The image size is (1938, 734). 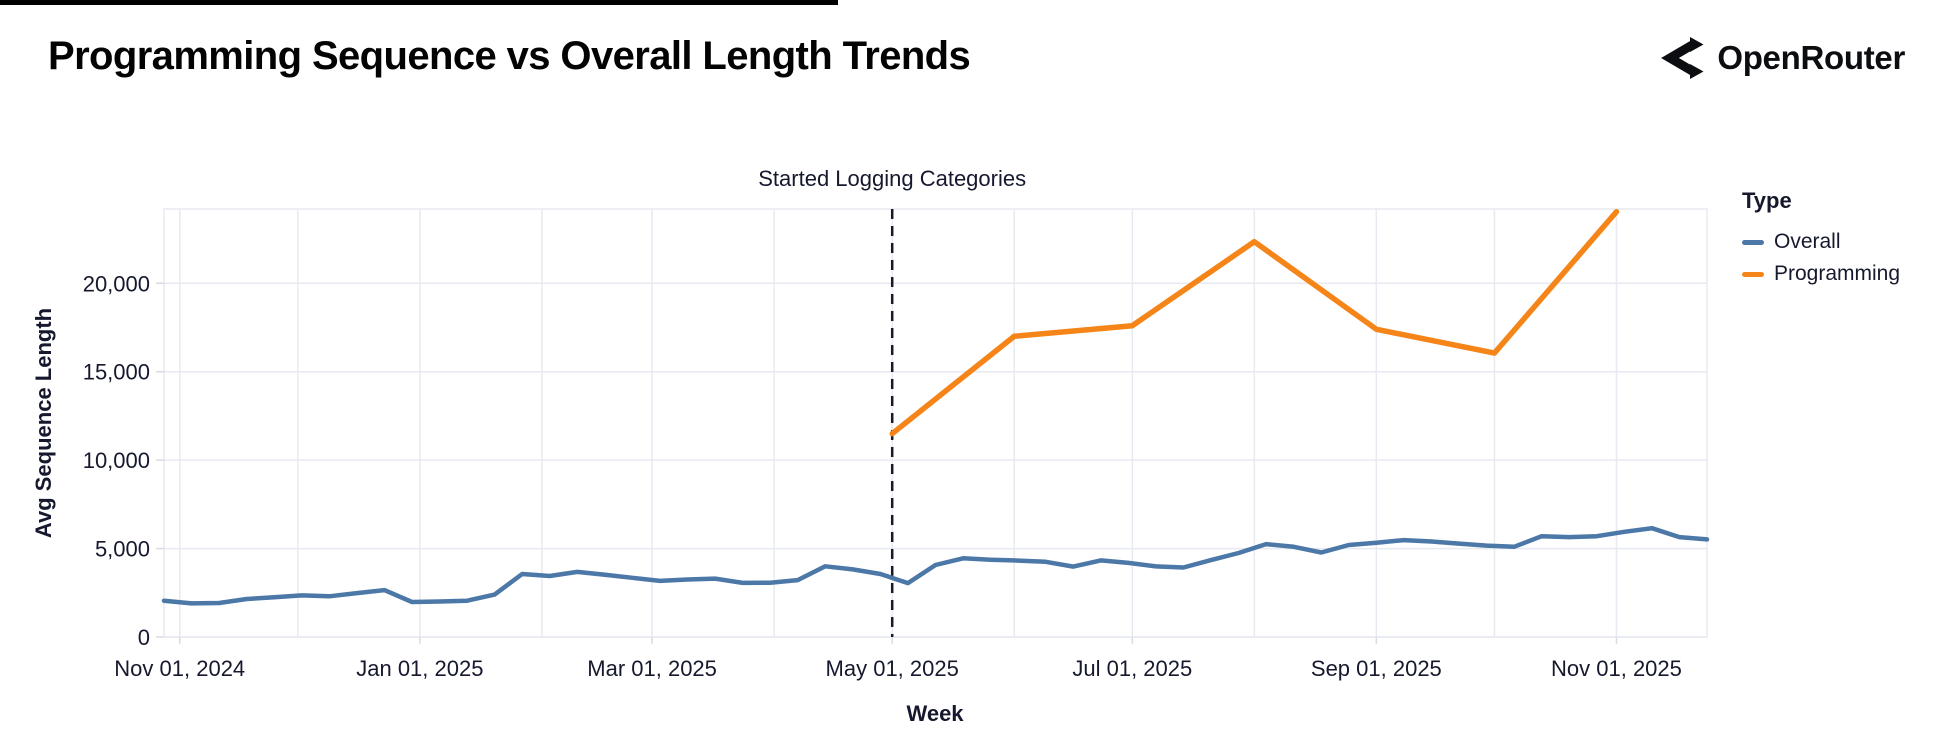 I want to click on annotation-text: Started Logging Categories, so click(x=892, y=178).